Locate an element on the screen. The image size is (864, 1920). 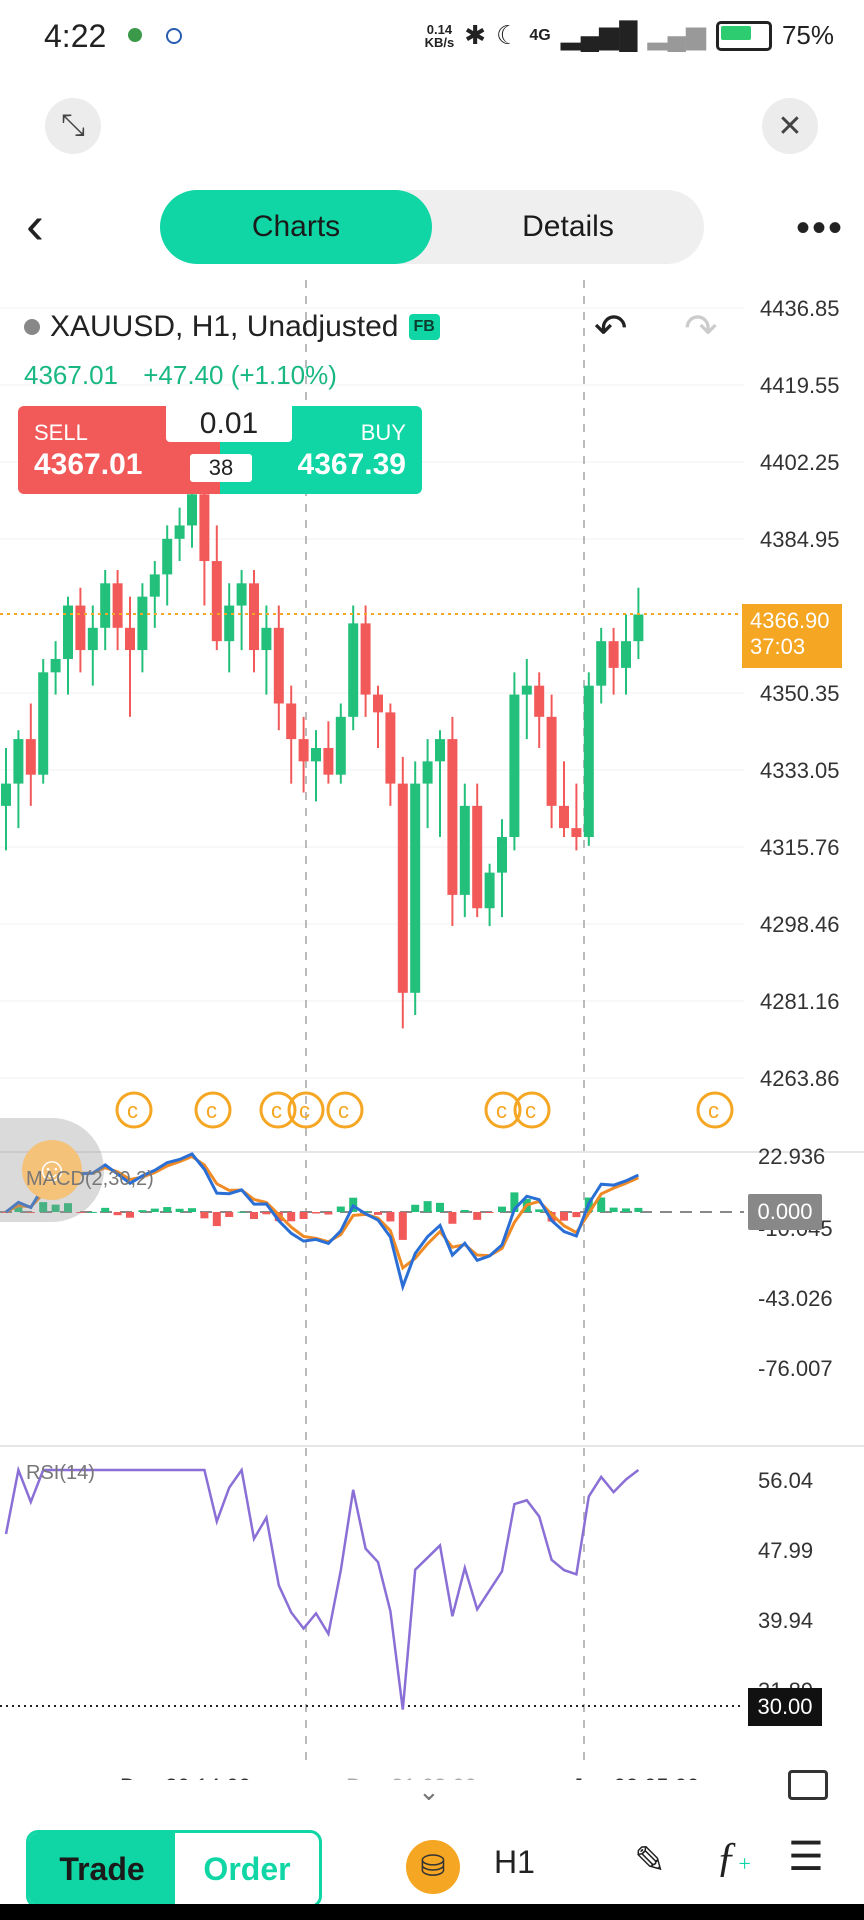
last-price: 4367.01 is located at coordinates (71, 375).